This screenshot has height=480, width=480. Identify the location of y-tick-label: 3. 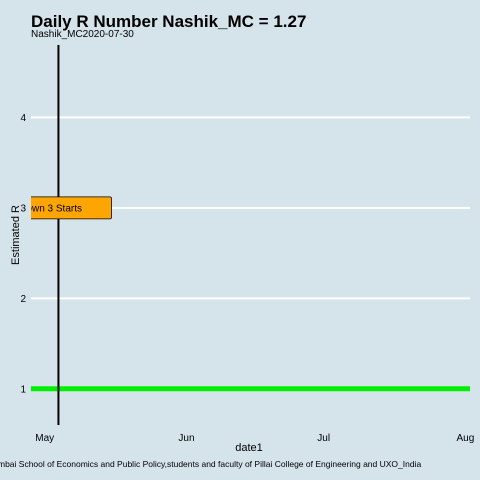
(23, 208).